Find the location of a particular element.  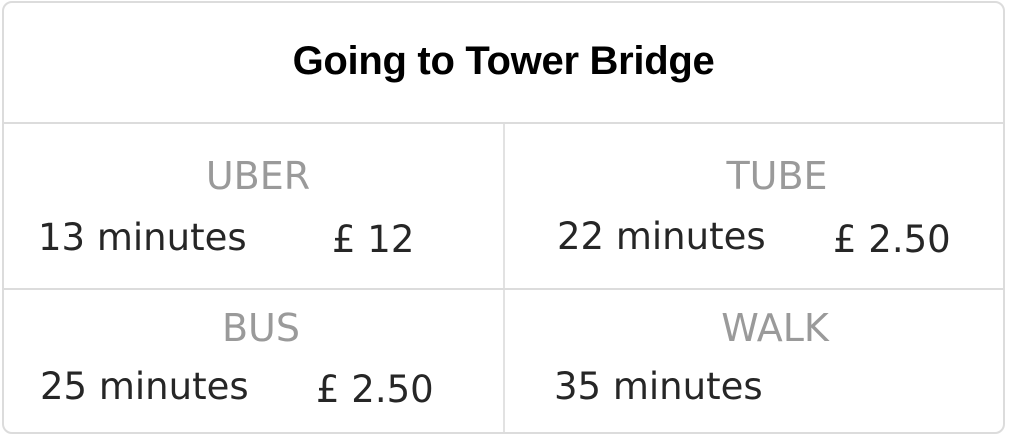

duration-bus: 25 minutes is located at coordinates (144, 386).